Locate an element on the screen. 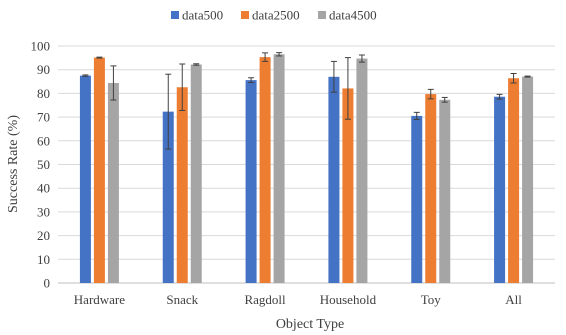  bar-data4500-all is located at coordinates (528, 179).